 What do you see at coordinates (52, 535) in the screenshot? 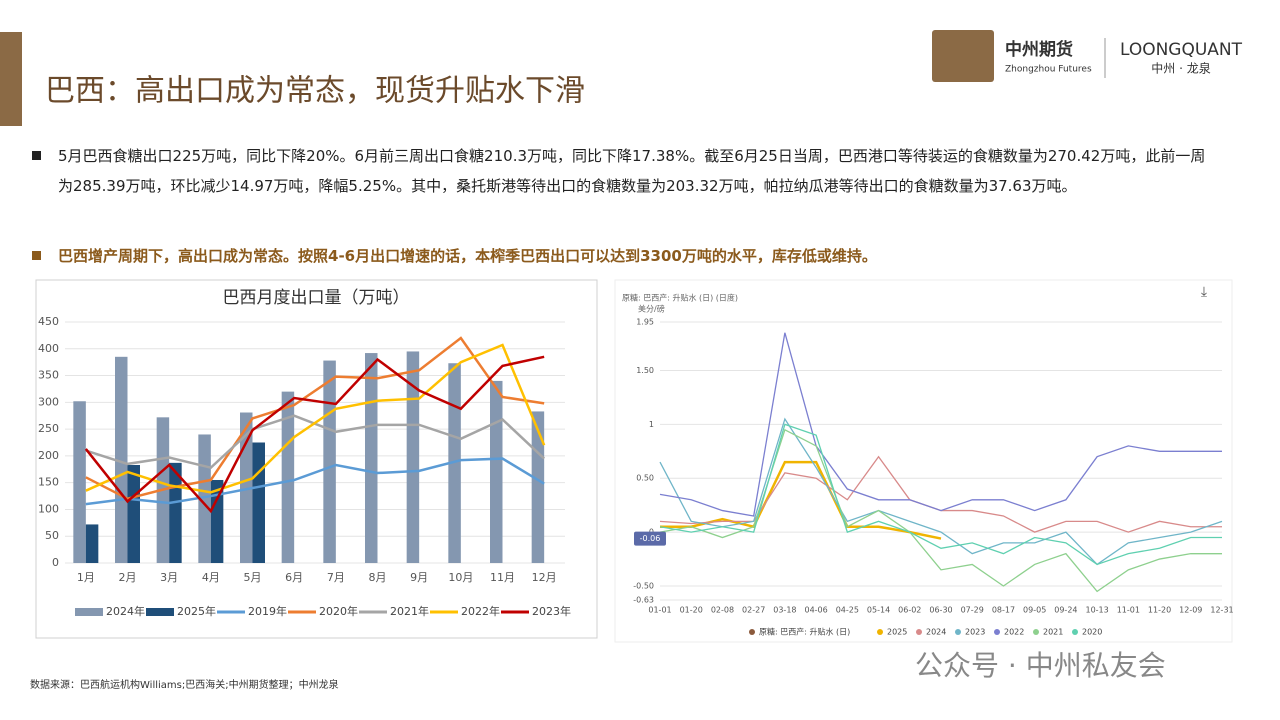
I see `y-tick-label: 50` at bounding box center [52, 535].